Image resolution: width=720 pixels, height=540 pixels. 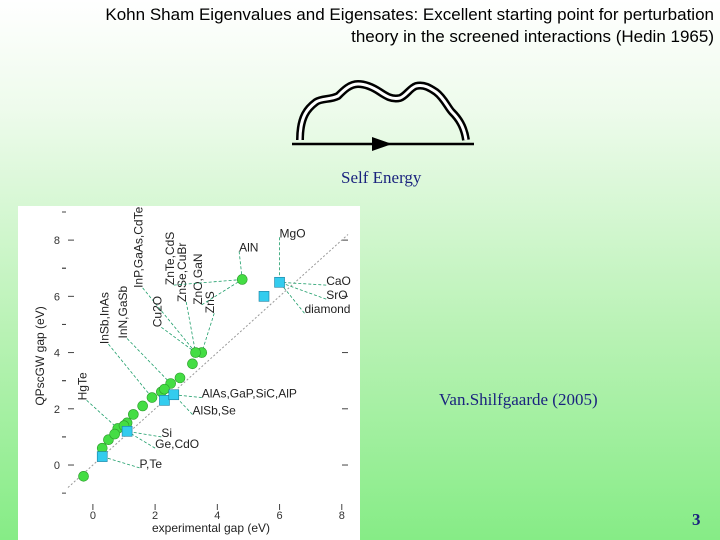 I want to click on propagator-arrow-icon, so click(x=382, y=144).